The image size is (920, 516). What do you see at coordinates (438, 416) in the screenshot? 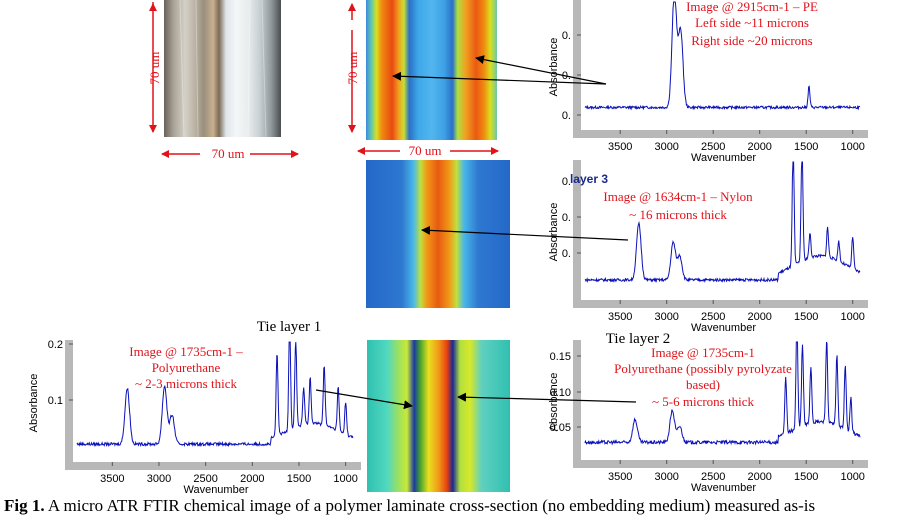
I see `chem-image-tie-layers` at bounding box center [438, 416].